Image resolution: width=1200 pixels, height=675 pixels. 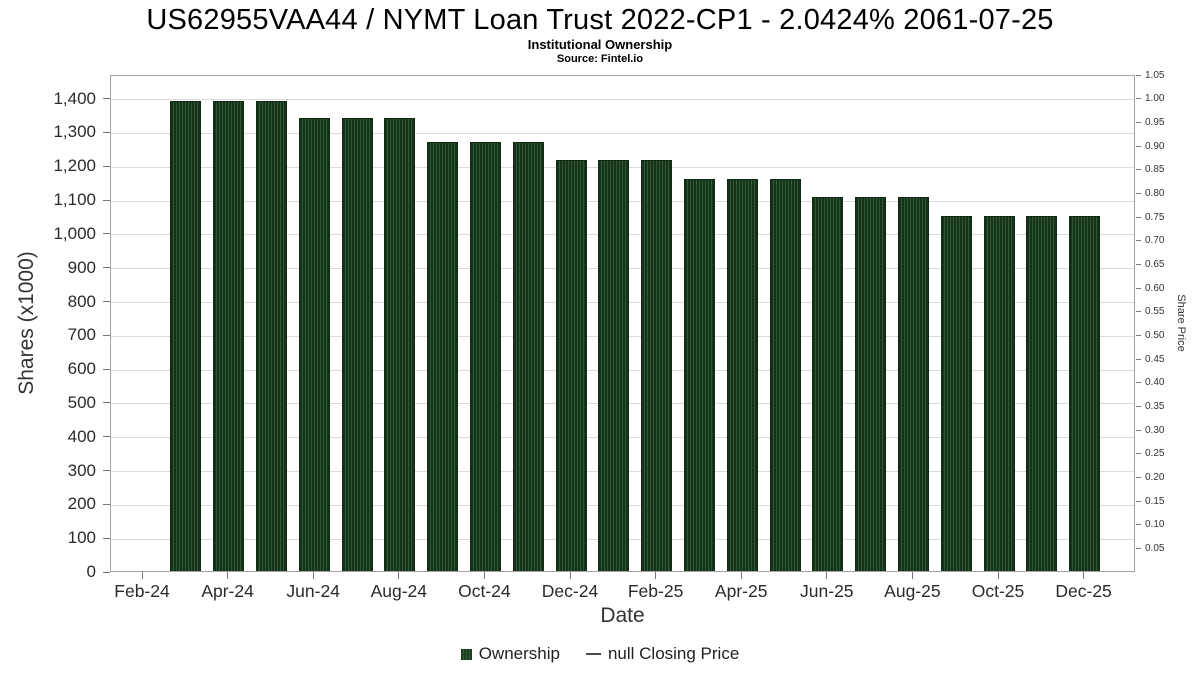 I want to click on legend-item-closing-price: null Closing Price, so click(x=662, y=654).